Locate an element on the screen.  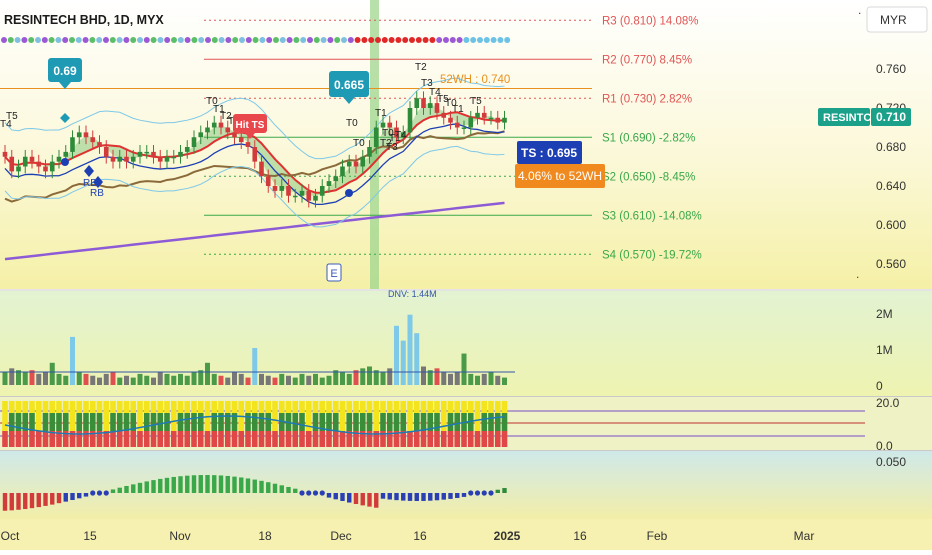
step-label: T1 is located at coordinates (395, 138).